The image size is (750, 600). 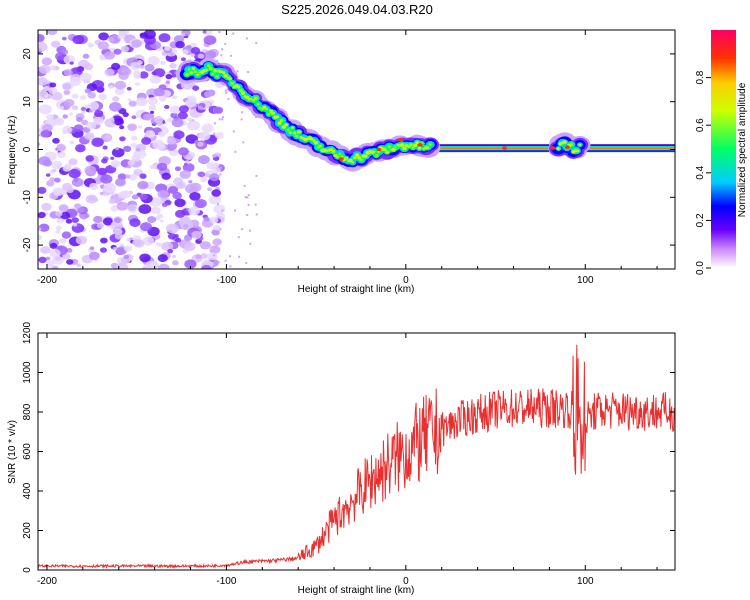 What do you see at coordinates (148, 149) in the screenshot?
I see `spectrogram-noise-field` at bounding box center [148, 149].